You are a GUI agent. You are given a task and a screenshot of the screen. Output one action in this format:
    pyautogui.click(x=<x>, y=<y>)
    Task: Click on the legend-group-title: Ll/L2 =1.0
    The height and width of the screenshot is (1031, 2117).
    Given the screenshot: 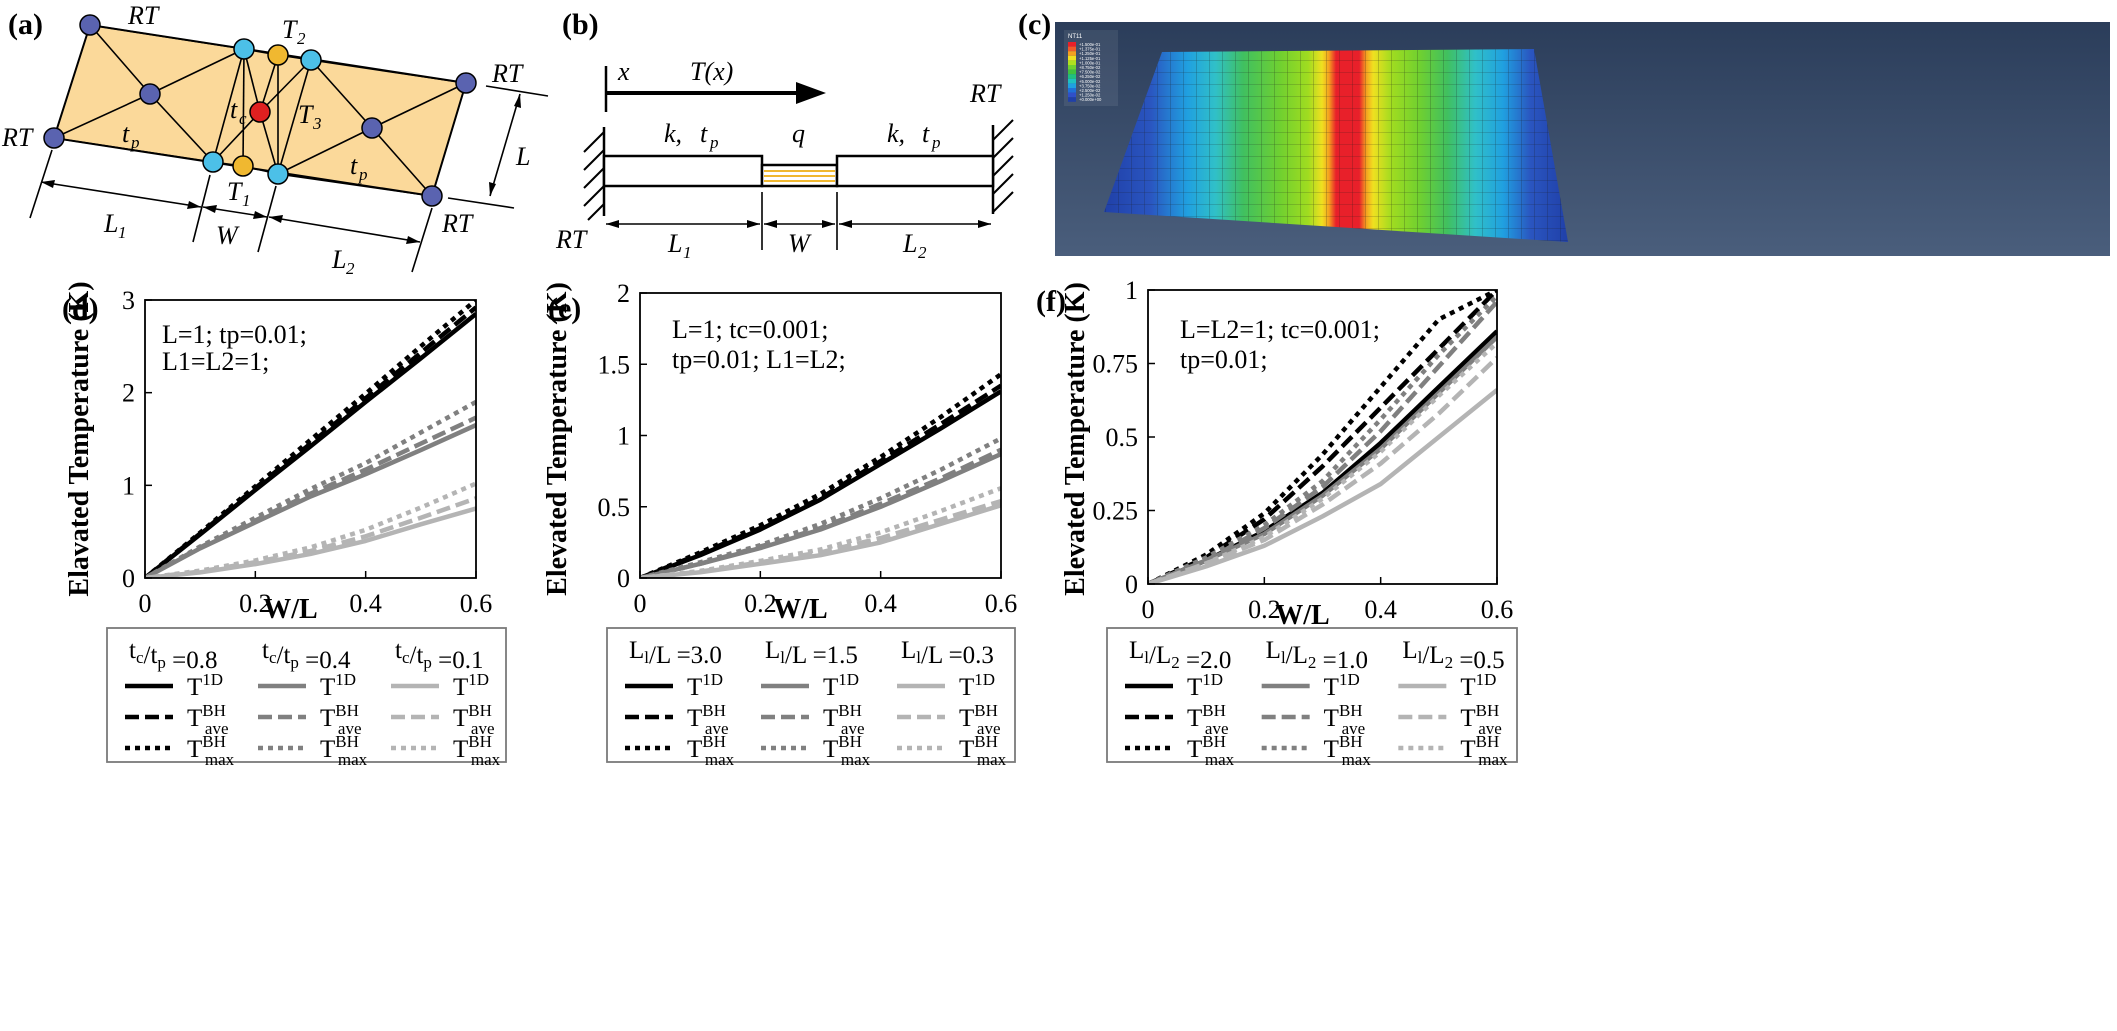 What is the action you would take?
    pyautogui.click(x=1317, y=655)
    